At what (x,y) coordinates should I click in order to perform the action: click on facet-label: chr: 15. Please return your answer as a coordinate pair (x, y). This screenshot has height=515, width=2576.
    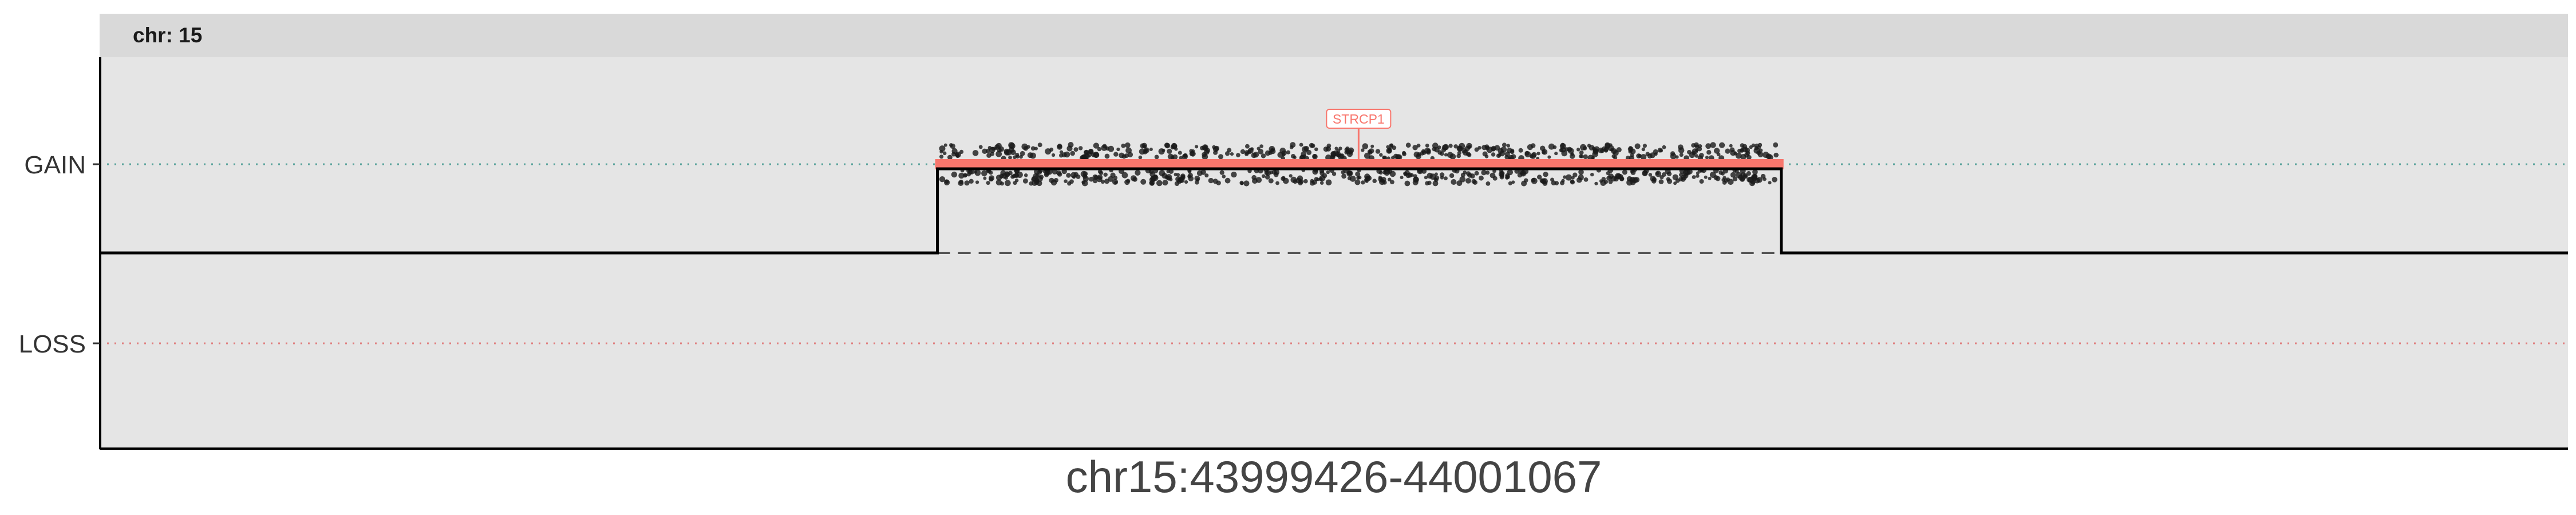
    Looking at the image, I should click on (167, 35).